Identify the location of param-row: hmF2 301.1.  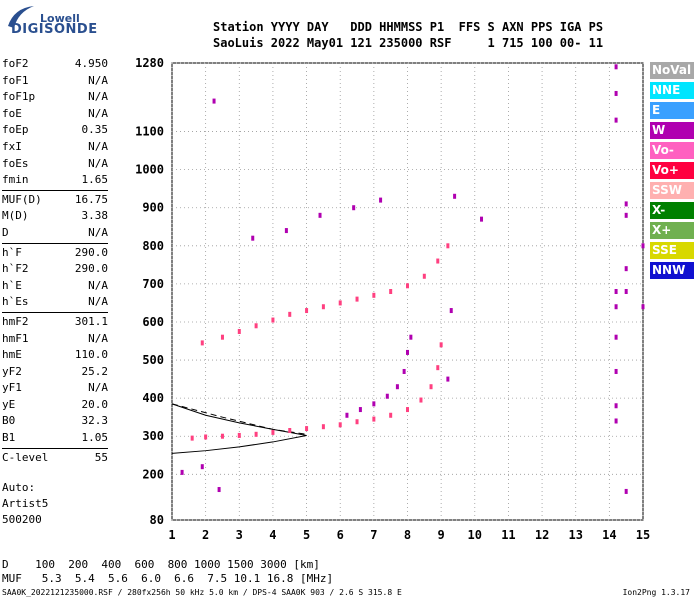
(55, 322).